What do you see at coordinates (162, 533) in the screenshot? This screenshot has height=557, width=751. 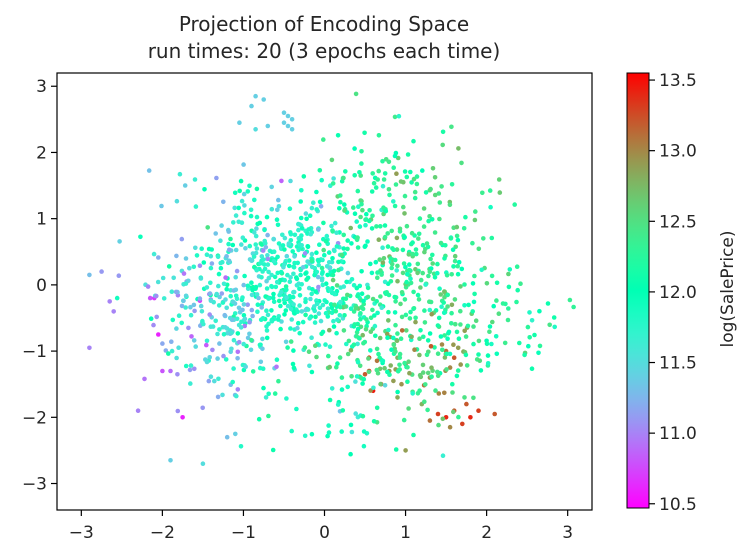 I see `x-tick-label: −2` at bounding box center [162, 533].